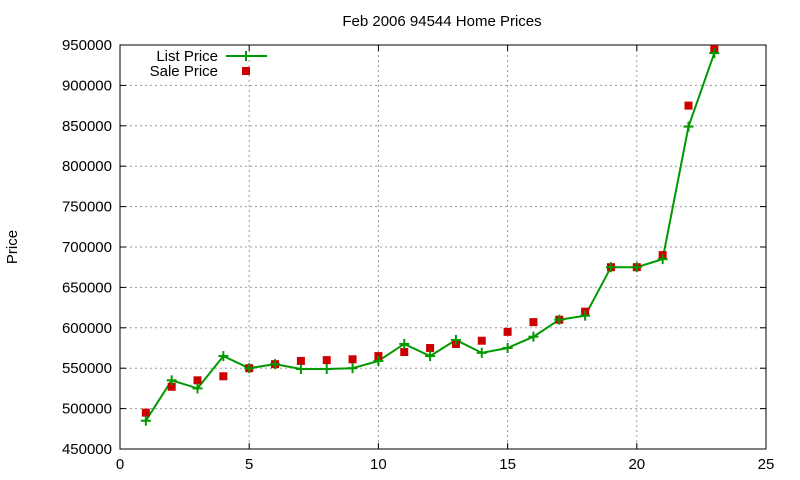  What do you see at coordinates (378, 464) in the screenshot?
I see `x-tick-label: 10` at bounding box center [378, 464].